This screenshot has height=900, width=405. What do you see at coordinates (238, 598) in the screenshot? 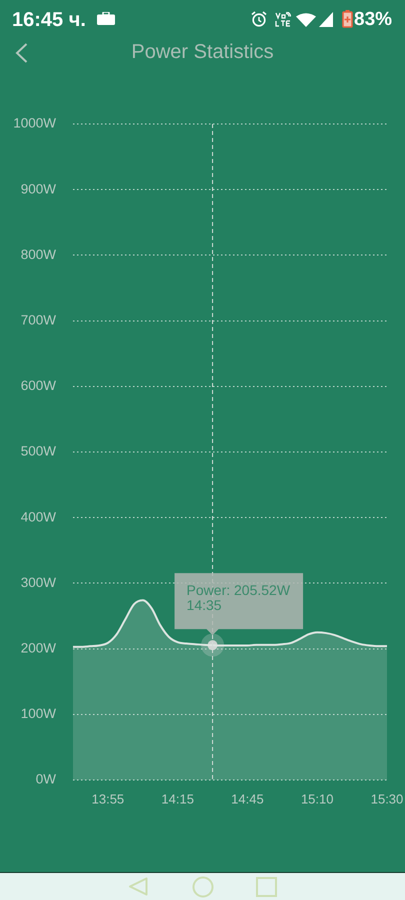
I see `data-label: Power: 205.52W 14:35` at bounding box center [238, 598].